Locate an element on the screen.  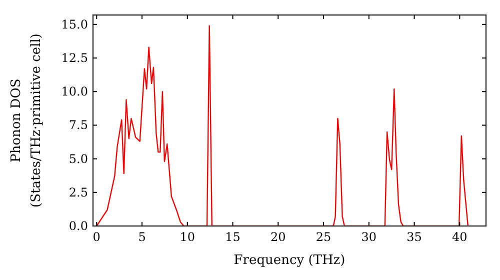
y-tick-label: 10.0 is located at coordinates (74, 91).